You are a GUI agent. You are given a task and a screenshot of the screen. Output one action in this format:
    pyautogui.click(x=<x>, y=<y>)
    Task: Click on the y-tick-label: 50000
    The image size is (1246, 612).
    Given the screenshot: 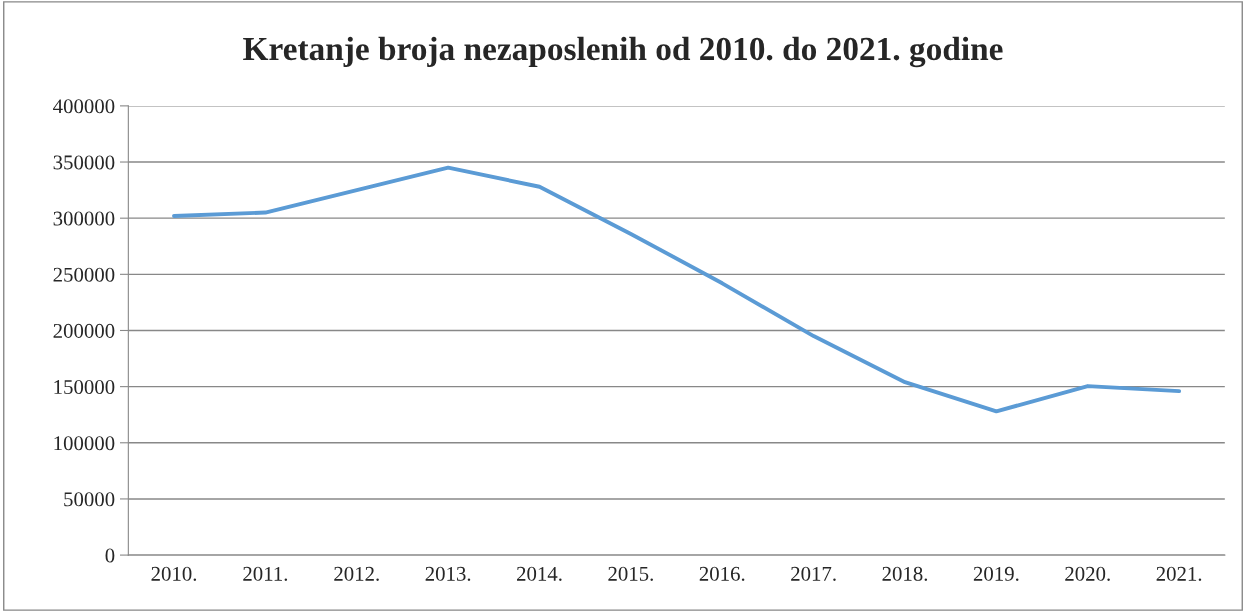 What is the action you would take?
    pyautogui.click(x=89, y=499)
    